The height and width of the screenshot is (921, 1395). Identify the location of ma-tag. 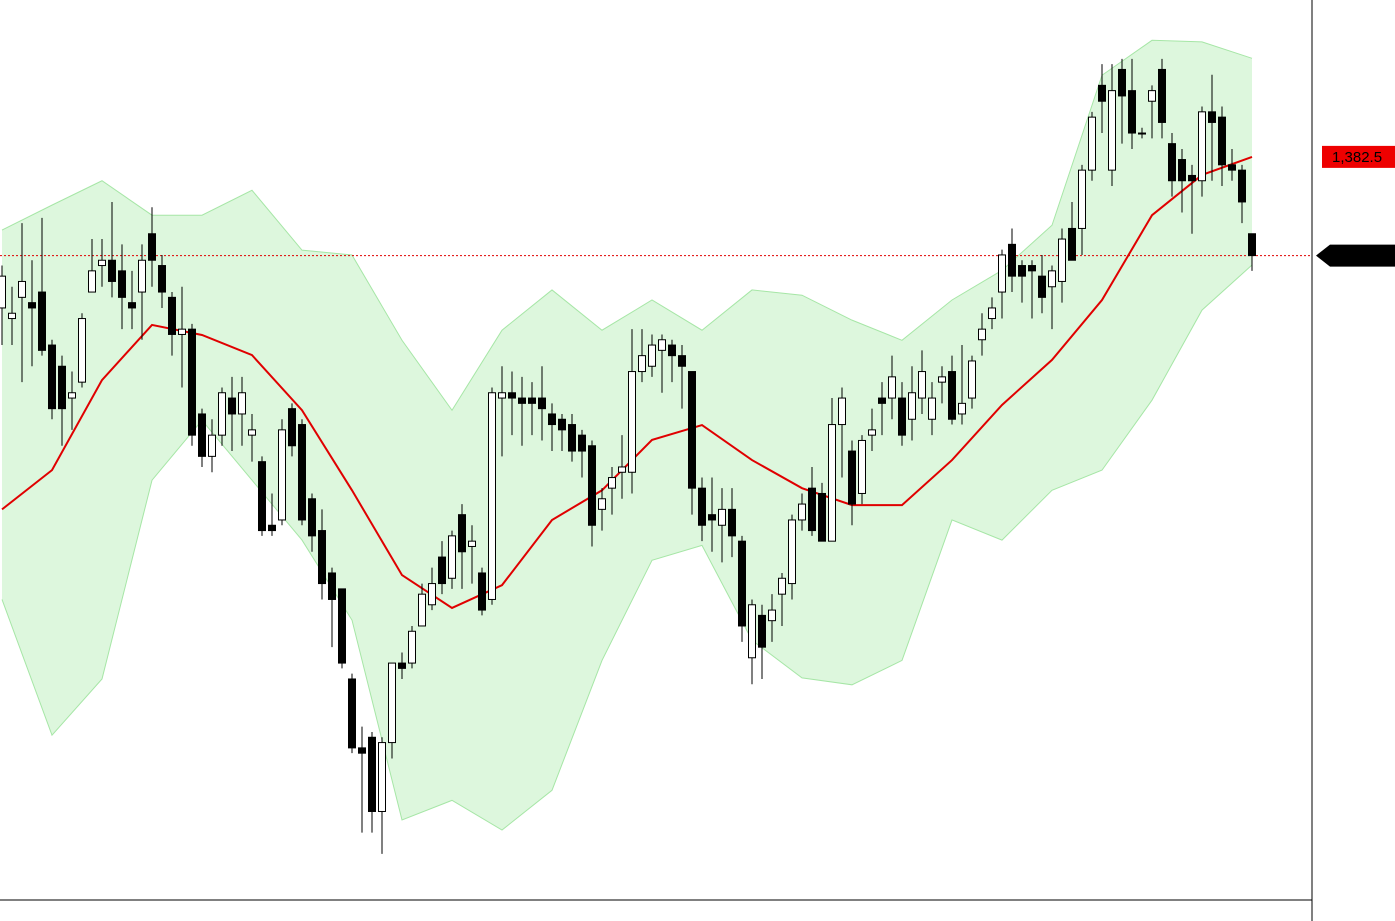
(1358, 156).